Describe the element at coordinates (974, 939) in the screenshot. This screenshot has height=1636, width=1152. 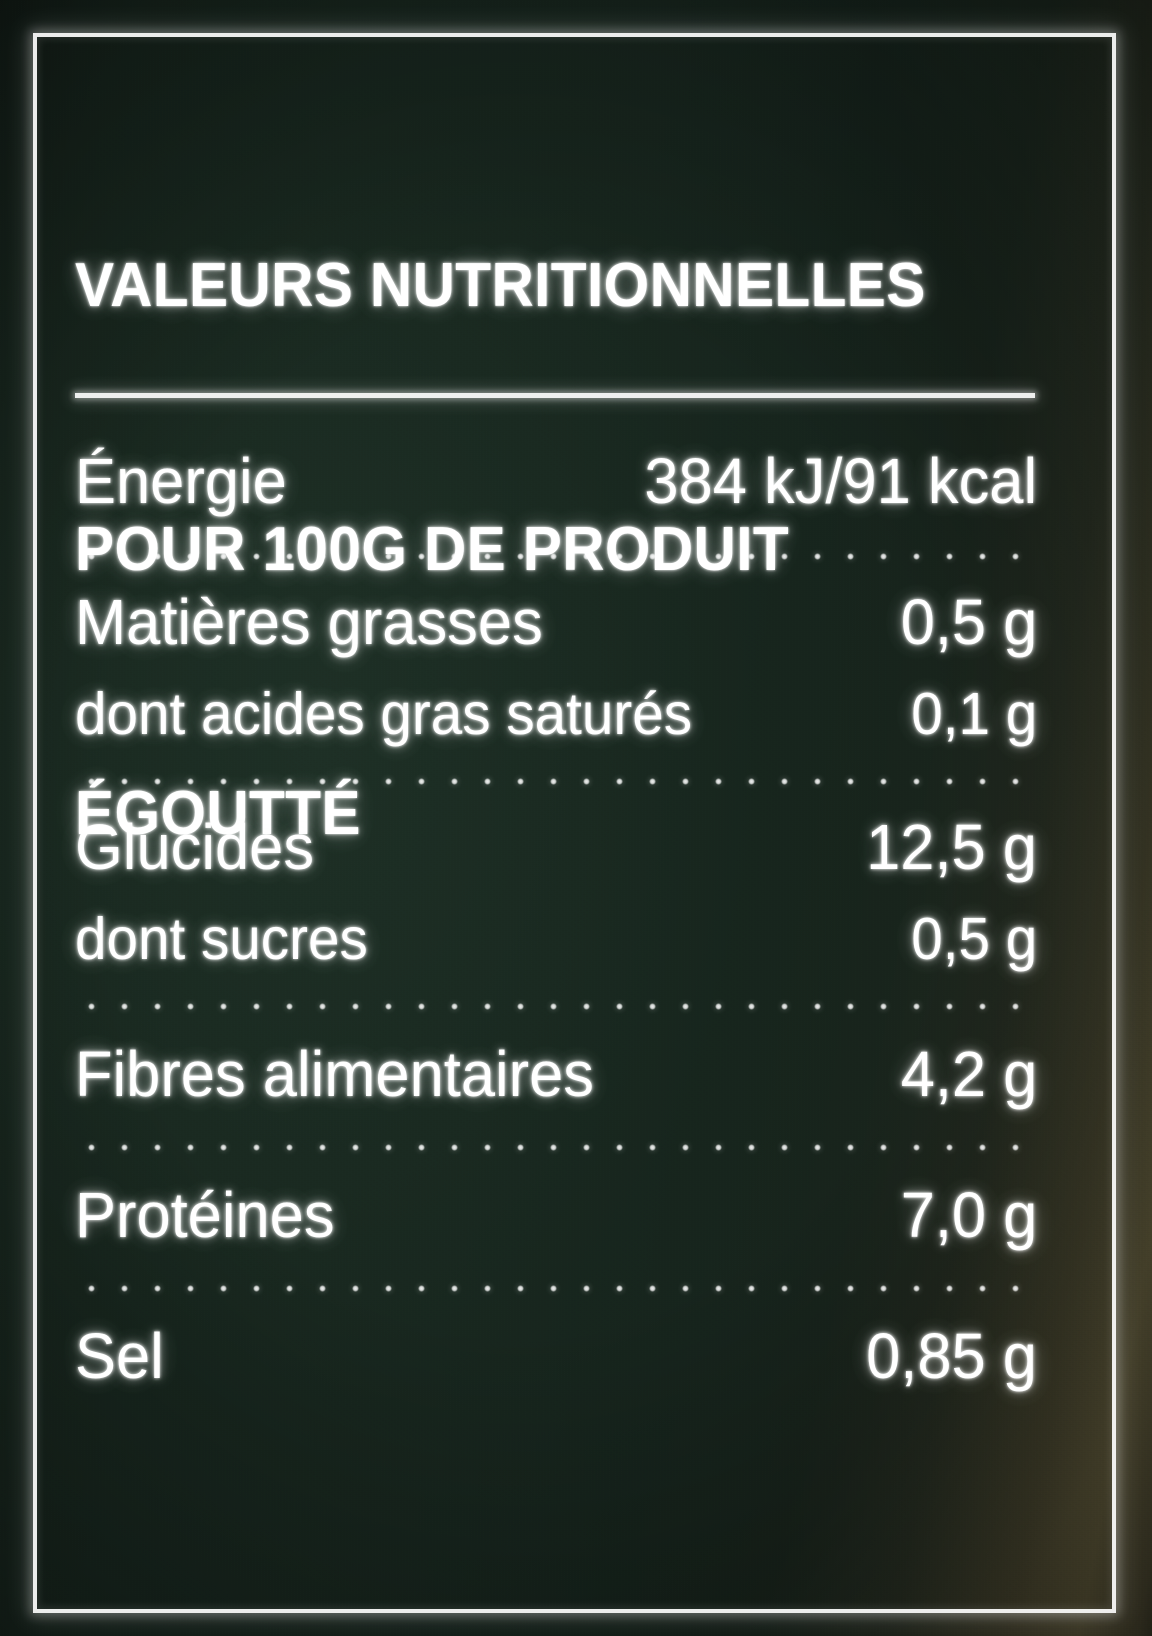
I see `nutrient-value-sucres: 0,5 g` at that location.